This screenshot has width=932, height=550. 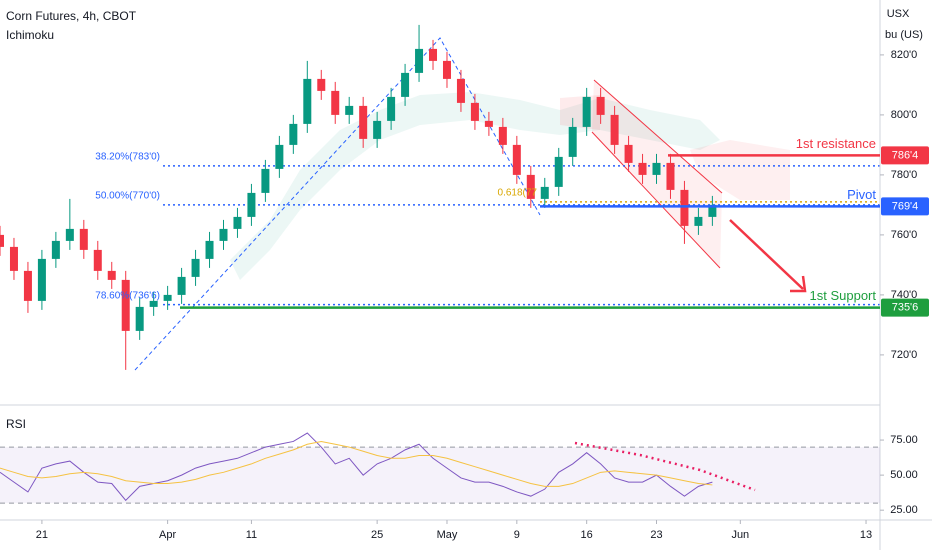 What do you see at coordinates (904, 295) in the screenshot?
I see `y-tick-label: 740'0` at bounding box center [904, 295].